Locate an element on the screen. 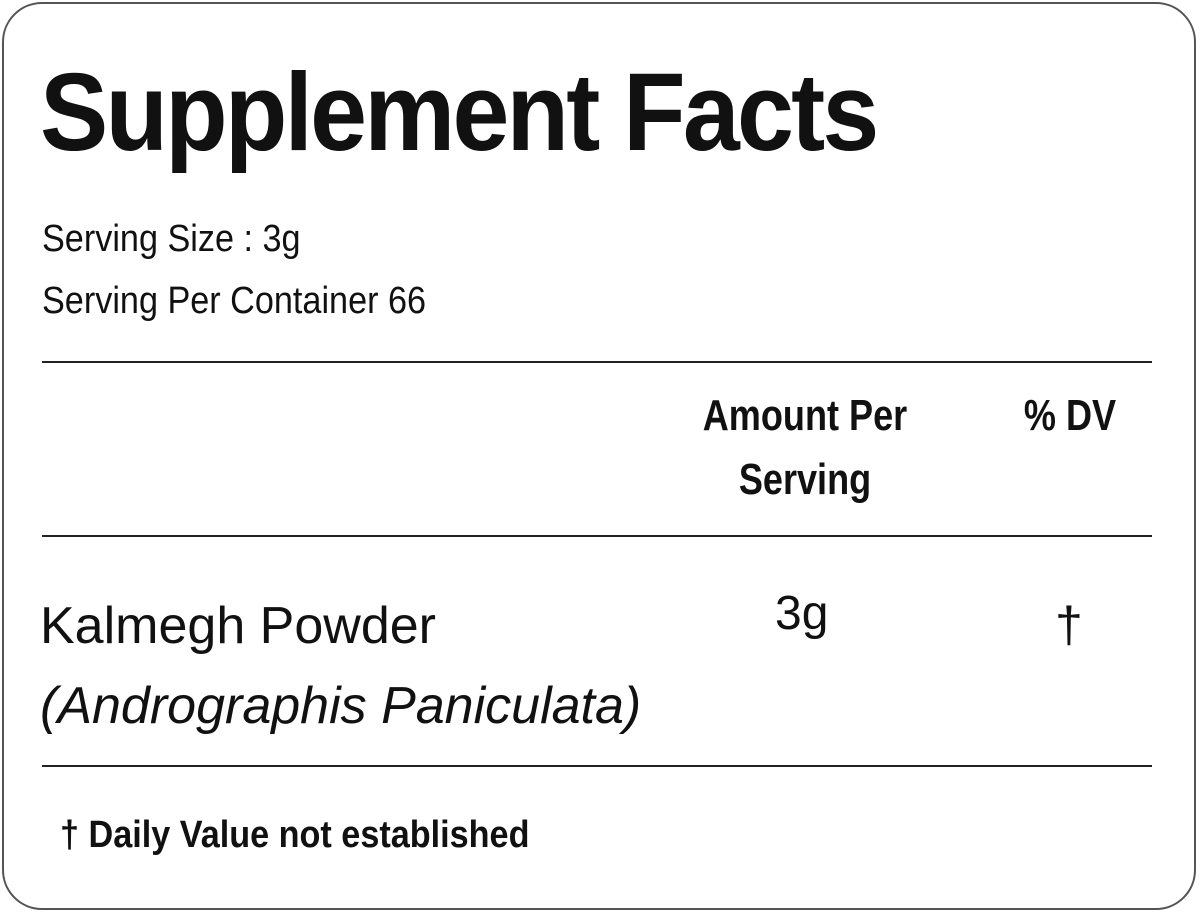 This screenshot has height=914, width=1200. dv-header: % DV is located at coordinates (1070, 415).